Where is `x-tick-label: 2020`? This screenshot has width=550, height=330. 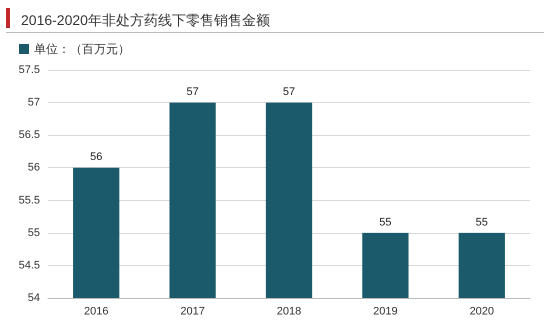
x-tick-label: 2020 is located at coordinates (482, 312).